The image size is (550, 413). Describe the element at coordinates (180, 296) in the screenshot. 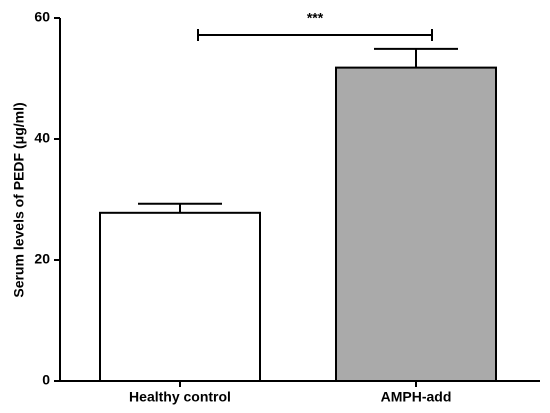

I see `bar` at that location.